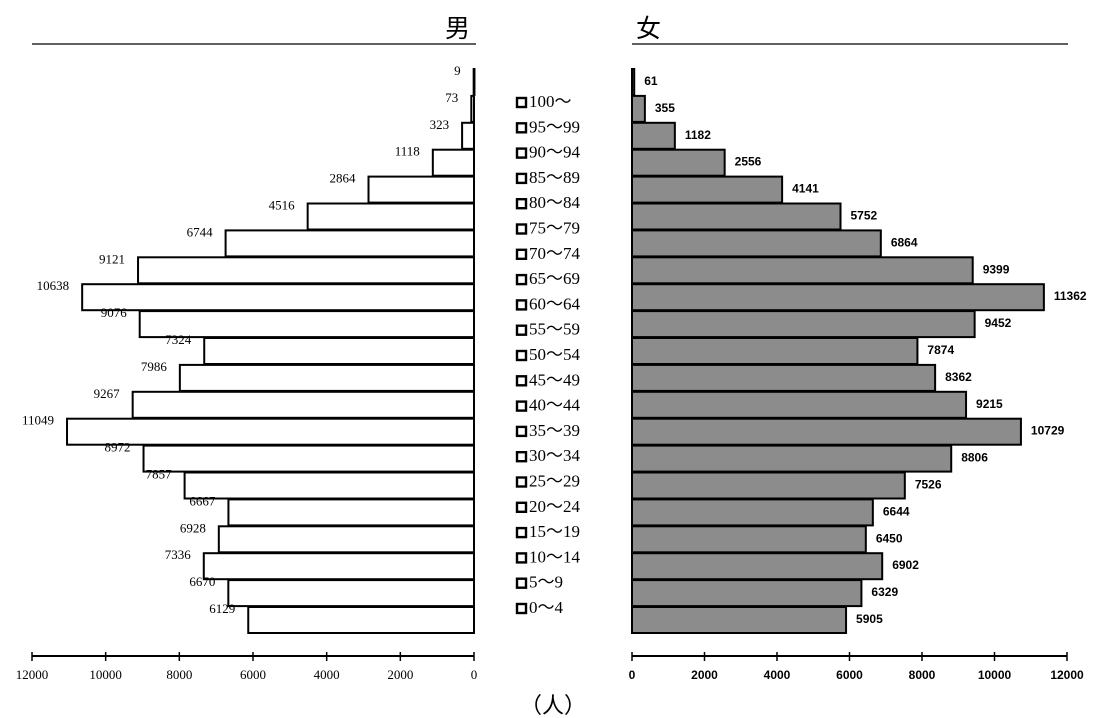 This screenshot has width=1100, height=718. Describe the element at coordinates (554, 405) in the screenshot. I see `legend-label: 40～44` at that location.